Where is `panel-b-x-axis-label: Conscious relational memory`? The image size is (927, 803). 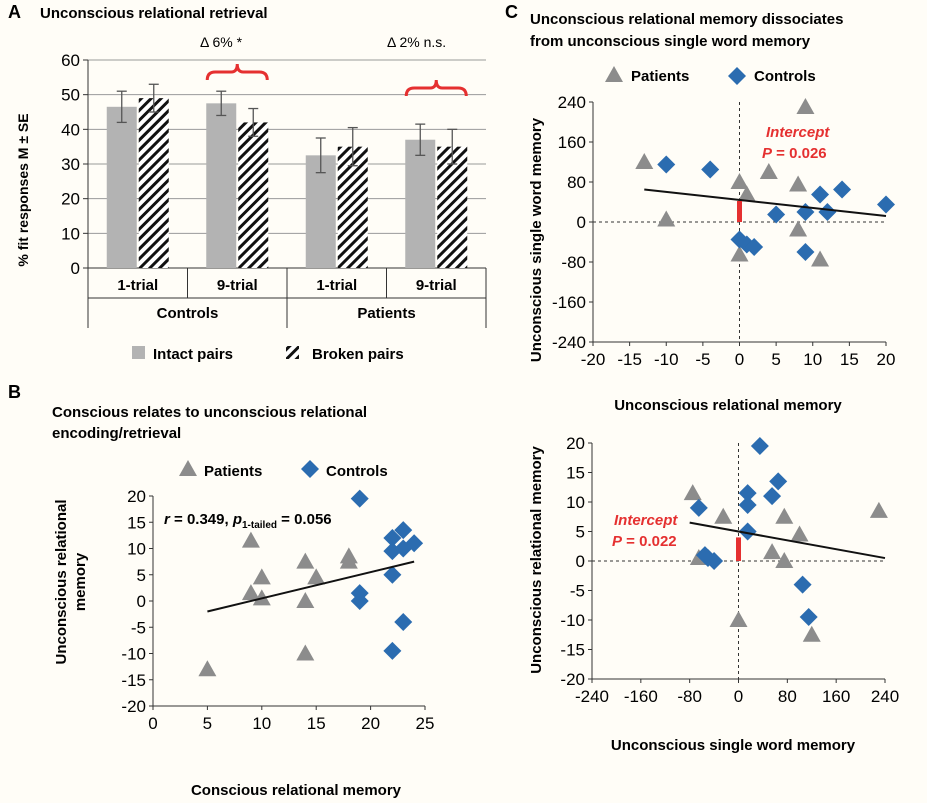 panel-b-x-axis-label: Conscious relational memory is located at coordinates (296, 790).